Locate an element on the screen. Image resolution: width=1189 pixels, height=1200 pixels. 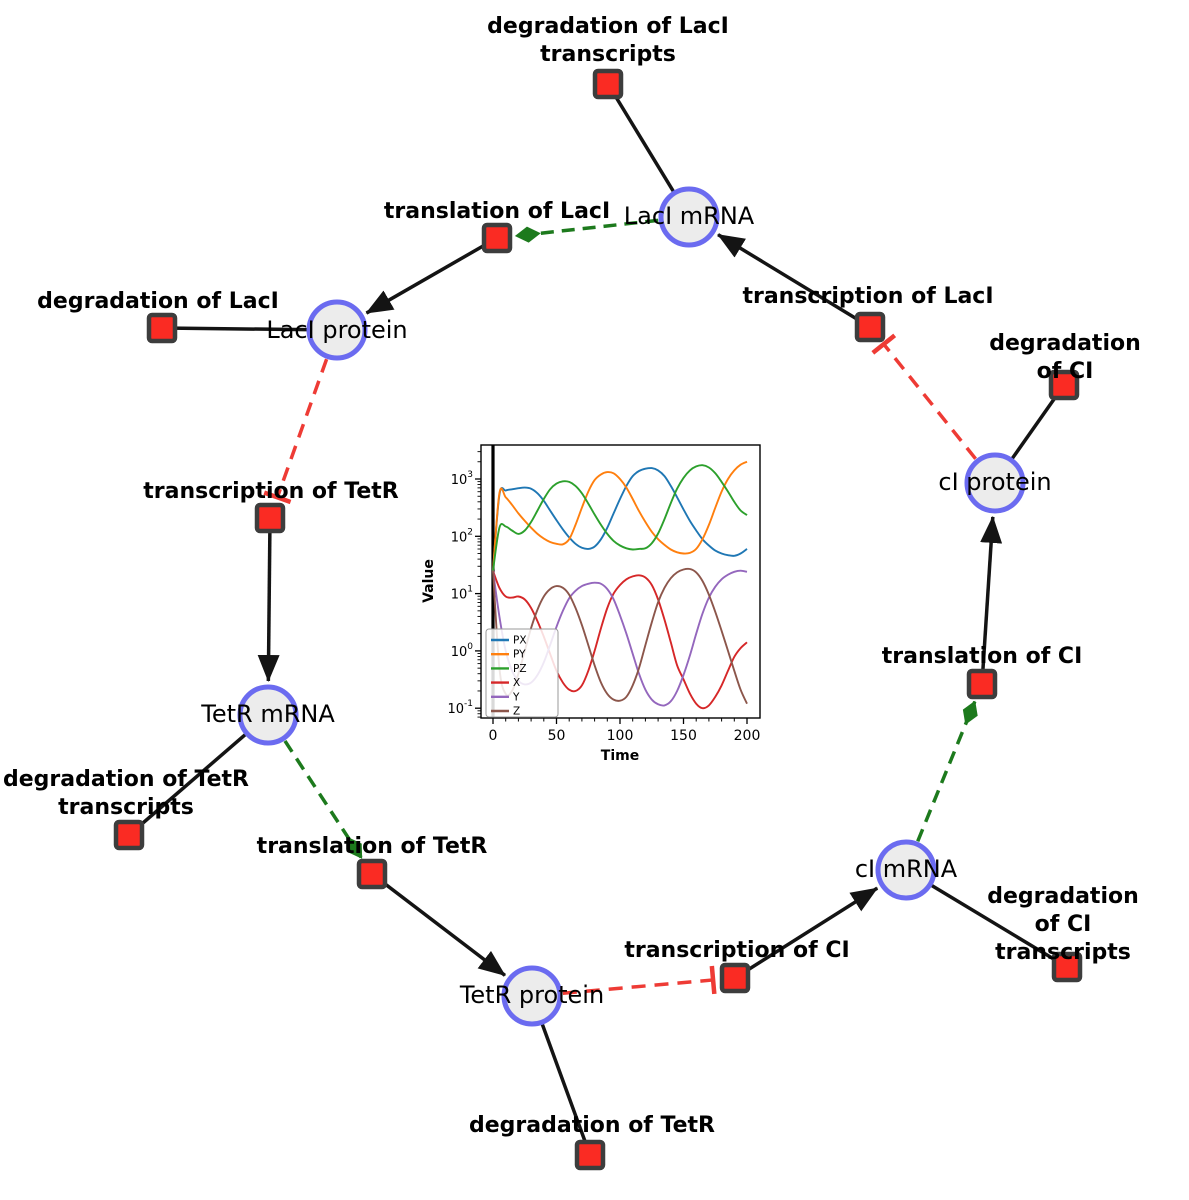
edge-inhibition-ci-protein-transcription-laci is located at coordinates (924, 396).